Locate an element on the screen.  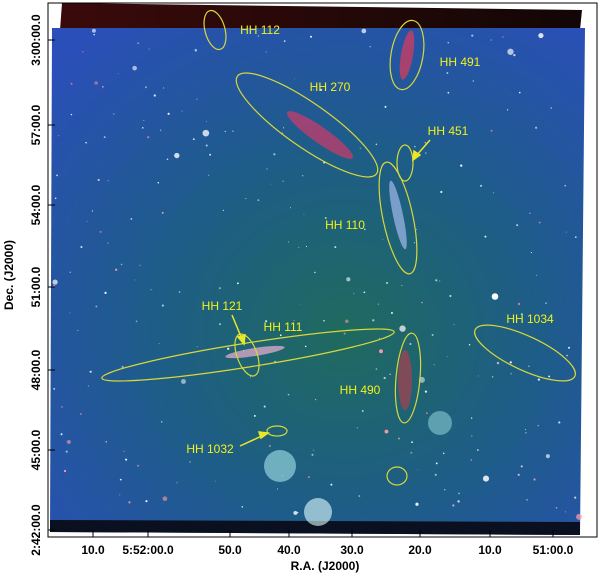
x-tick-label: 40.0 is located at coordinates (289, 550).